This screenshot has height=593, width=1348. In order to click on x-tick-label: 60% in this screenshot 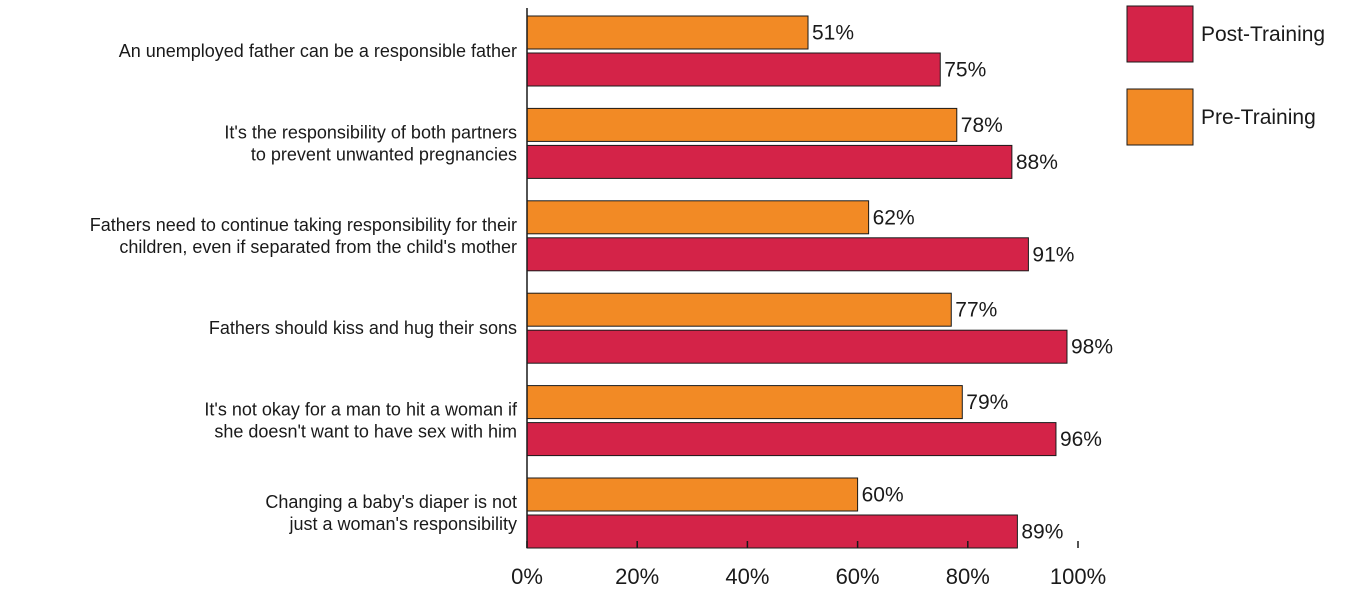, I will do `click(858, 576)`.